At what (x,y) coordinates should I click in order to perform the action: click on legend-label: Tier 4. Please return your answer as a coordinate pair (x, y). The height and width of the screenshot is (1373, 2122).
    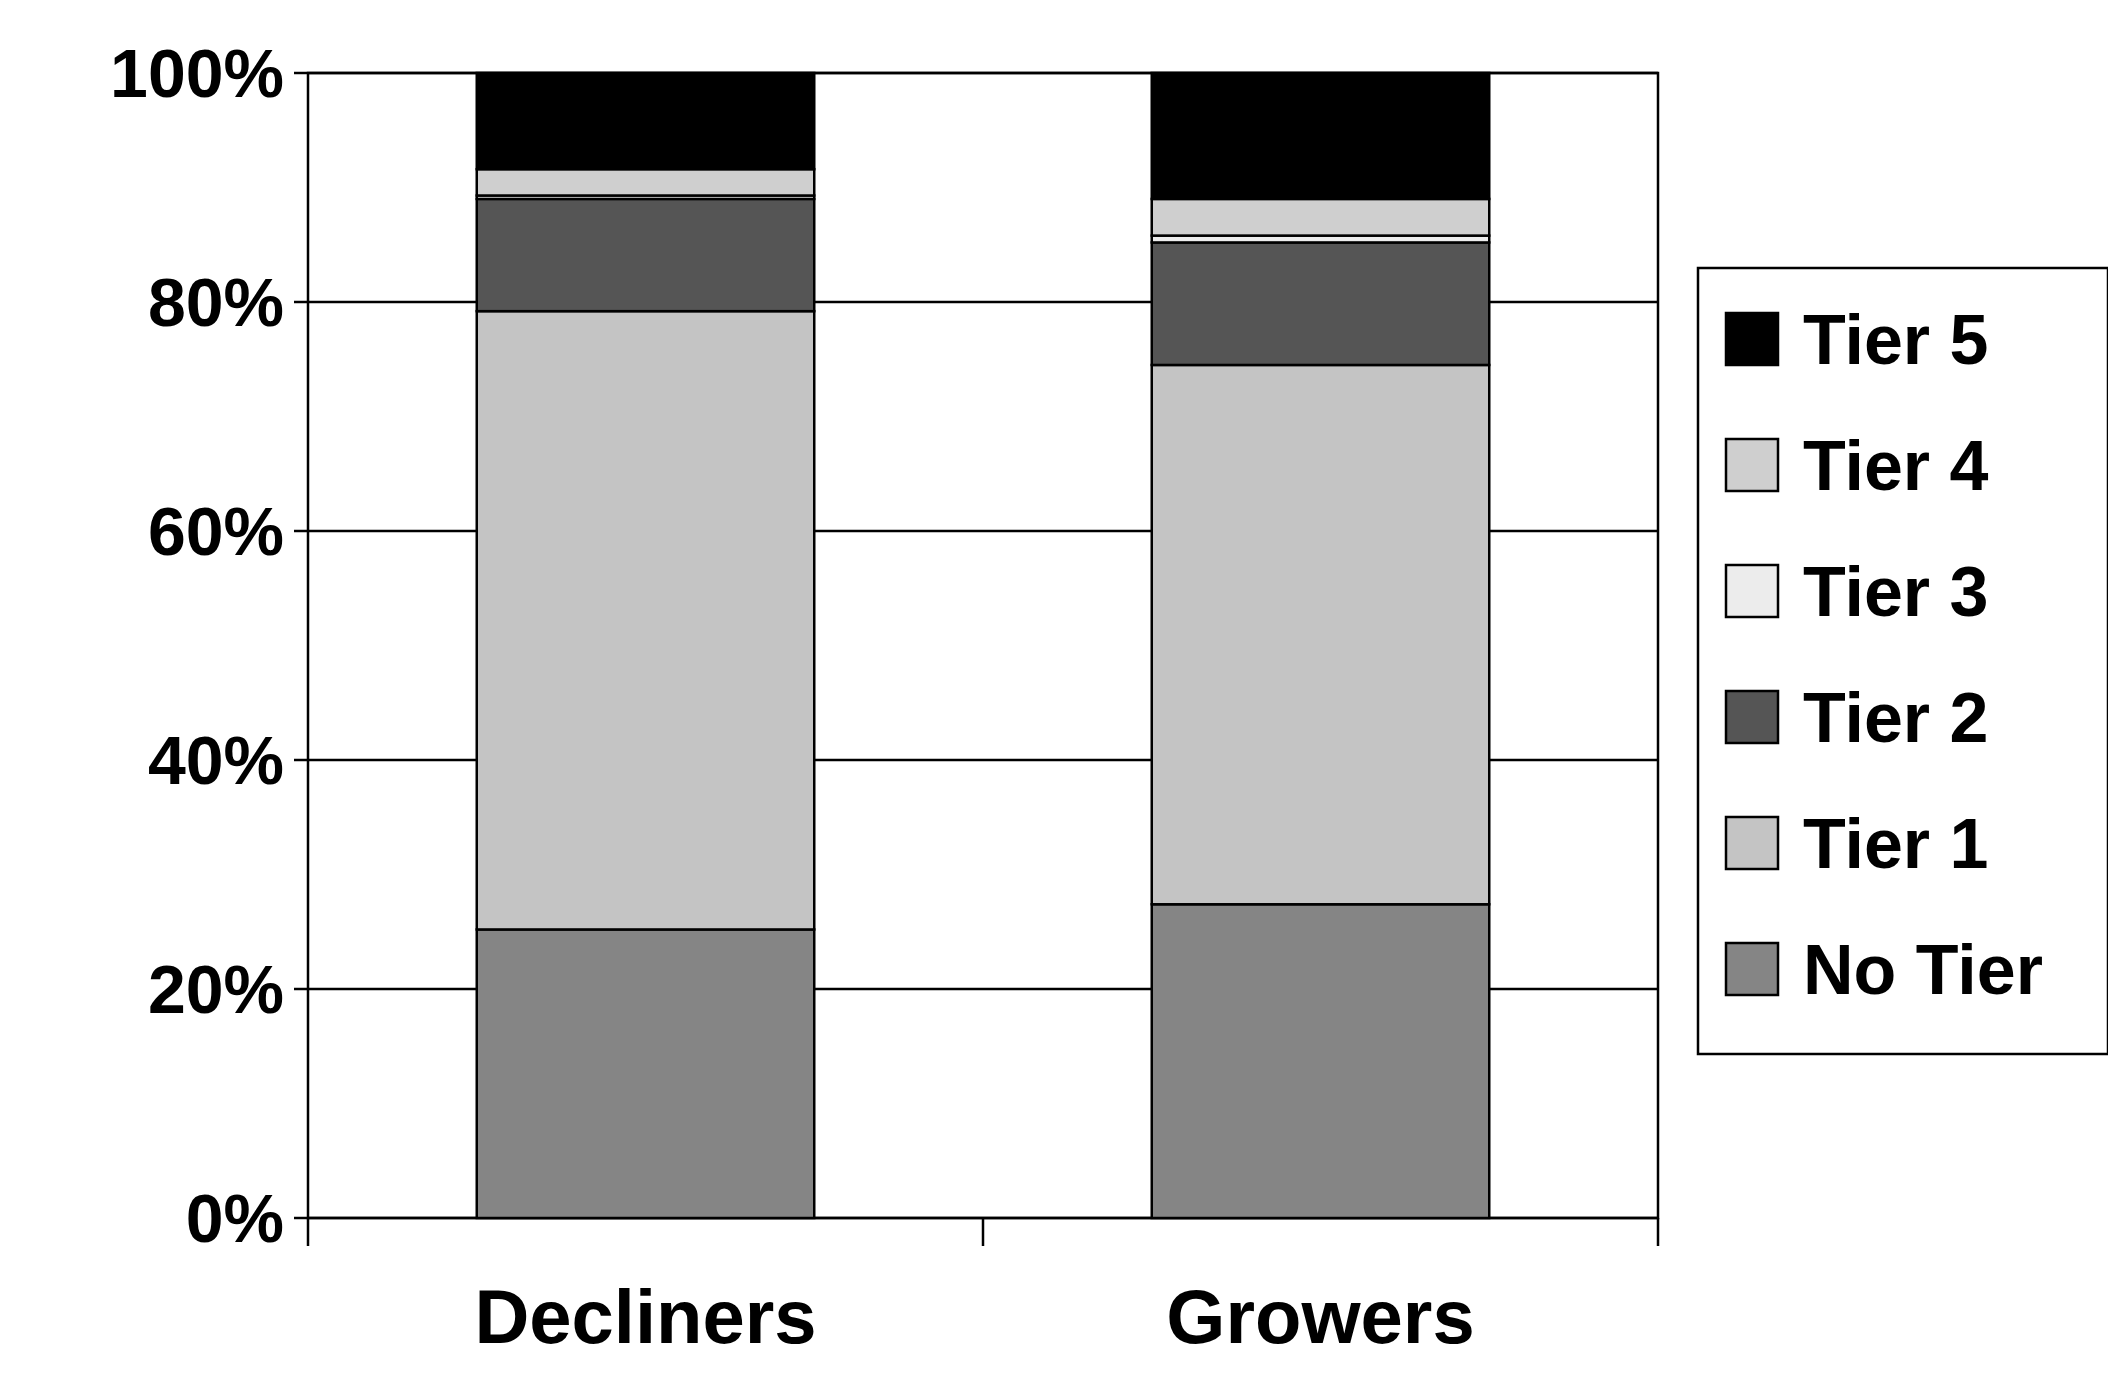
    Looking at the image, I should click on (1896, 465).